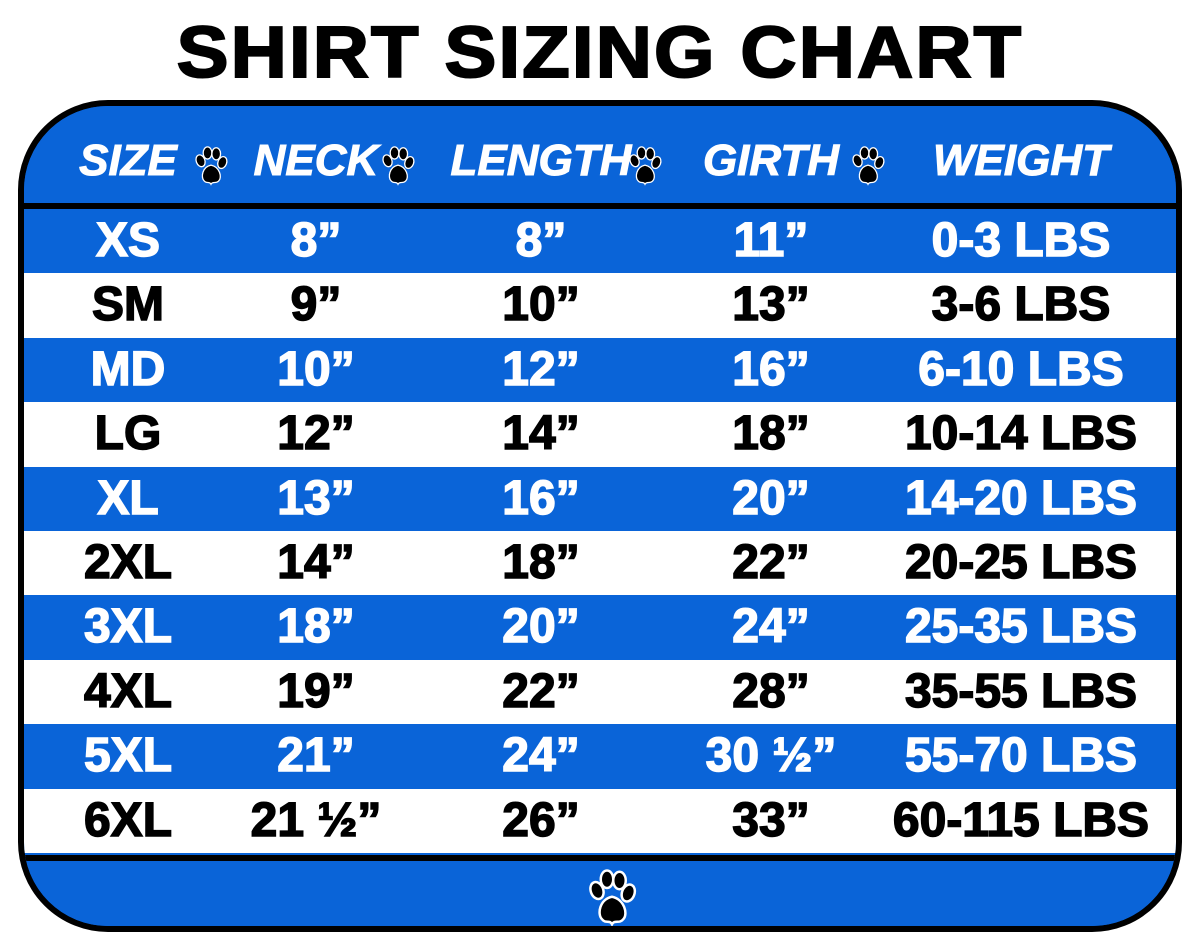  What do you see at coordinates (600, 434) in the screenshot?
I see `table-row: LG 12” 14” 18” 10-14 LBS` at bounding box center [600, 434].